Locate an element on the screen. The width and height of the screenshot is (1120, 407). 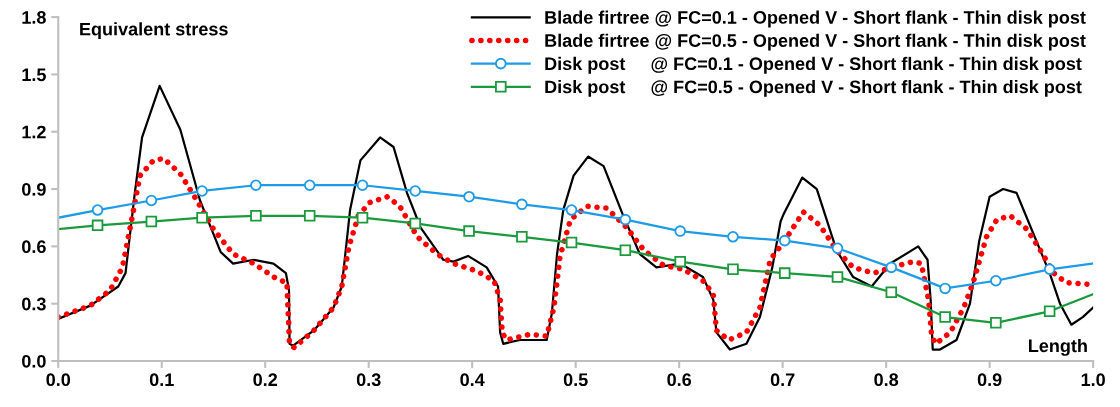
x-tick-label: 0.1 is located at coordinates (161, 380).